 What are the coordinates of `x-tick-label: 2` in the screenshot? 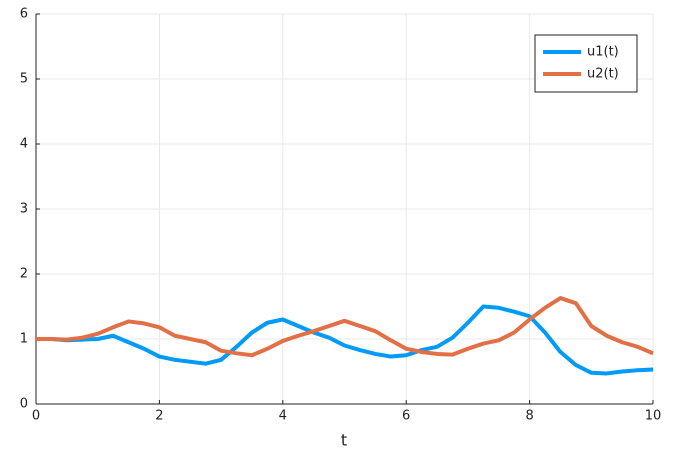 It's located at (159, 416).